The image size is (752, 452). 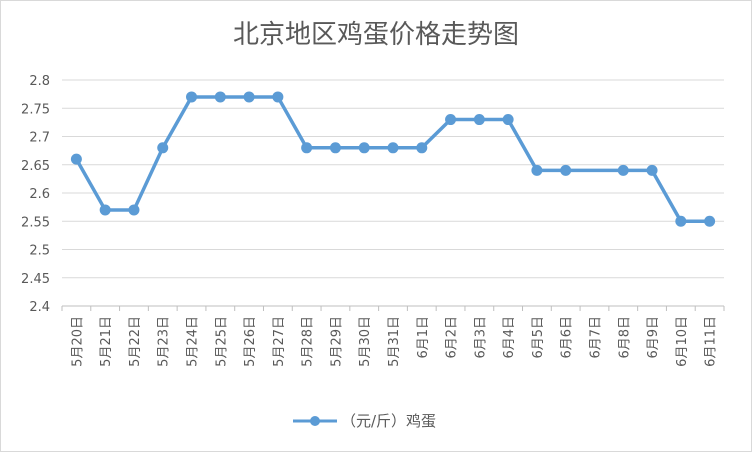 What do you see at coordinates (711, 341) in the screenshot?
I see `x-tick-label: 6月11日` at bounding box center [711, 341].